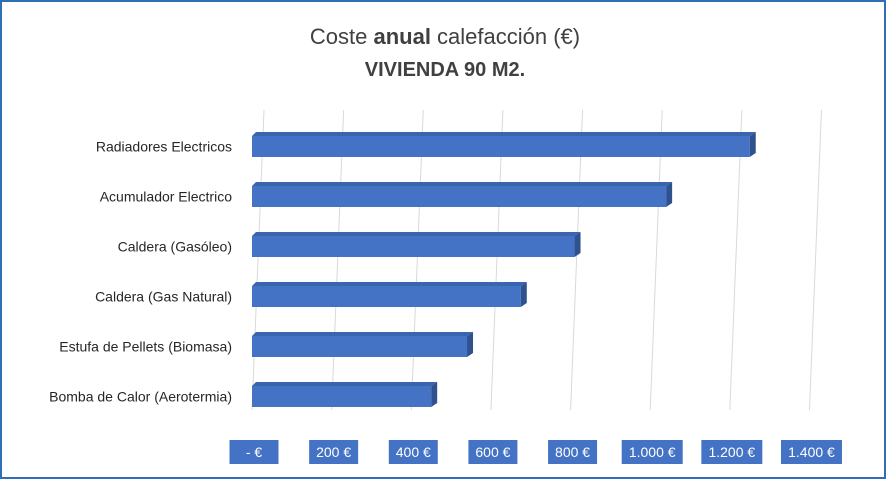 The width and height of the screenshot is (886, 481). What do you see at coordinates (163, 297) in the screenshot?
I see `category-label: Caldera (Gas Natural)` at bounding box center [163, 297].